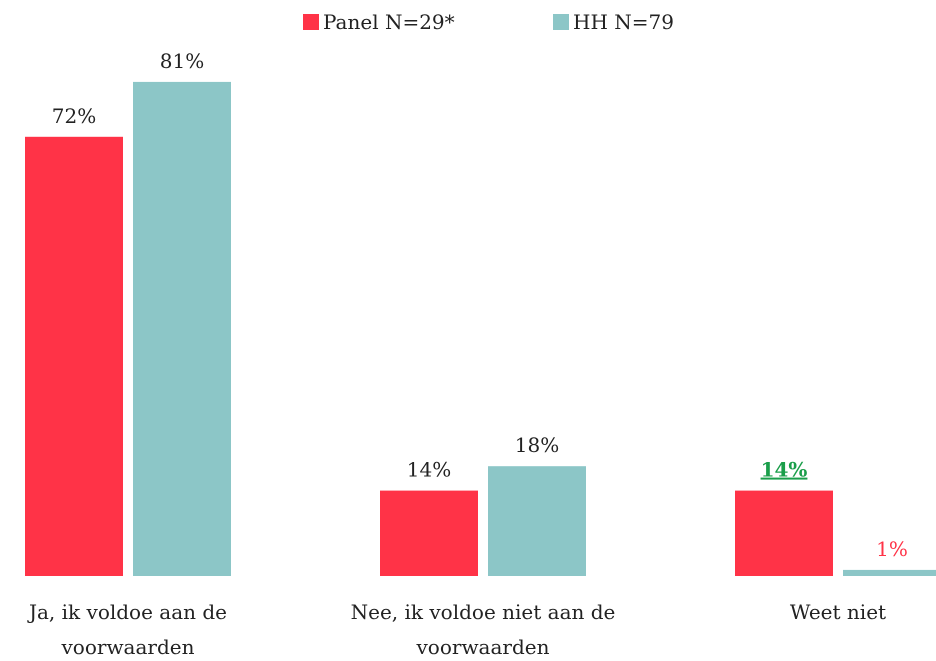 The image size is (936, 661). Describe the element at coordinates (128, 629) in the screenshot. I see `x-tick-label: Ja, ik voldoe aan de voorwaarden` at that location.